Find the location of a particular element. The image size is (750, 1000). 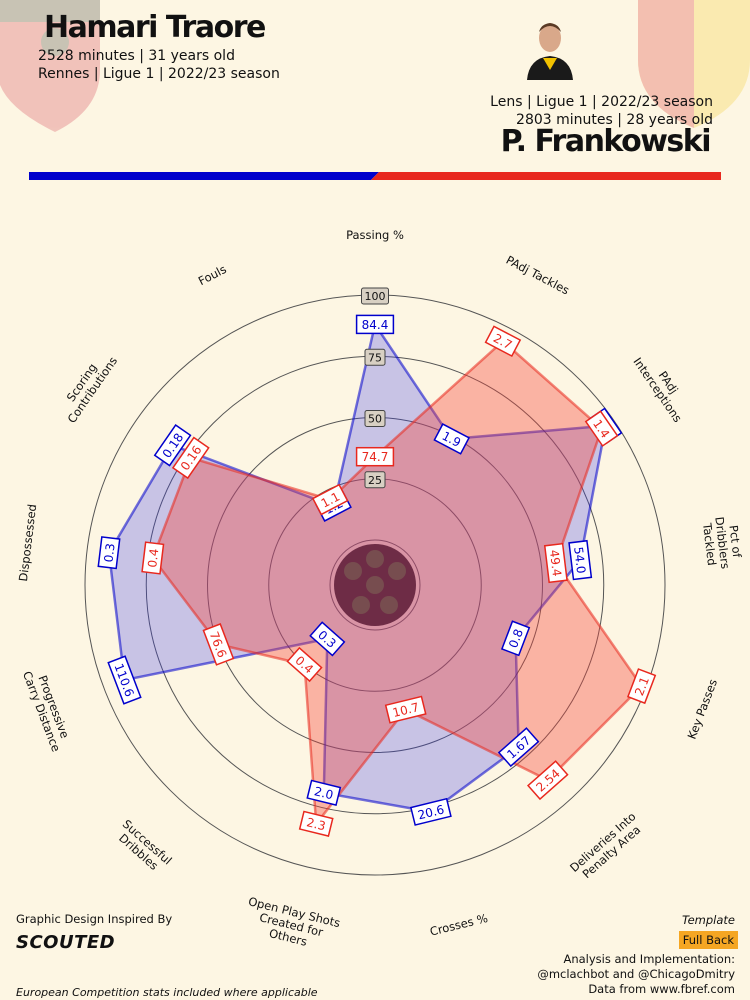

metric-label-group: Dispossessed is located at coordinates (27, 542).